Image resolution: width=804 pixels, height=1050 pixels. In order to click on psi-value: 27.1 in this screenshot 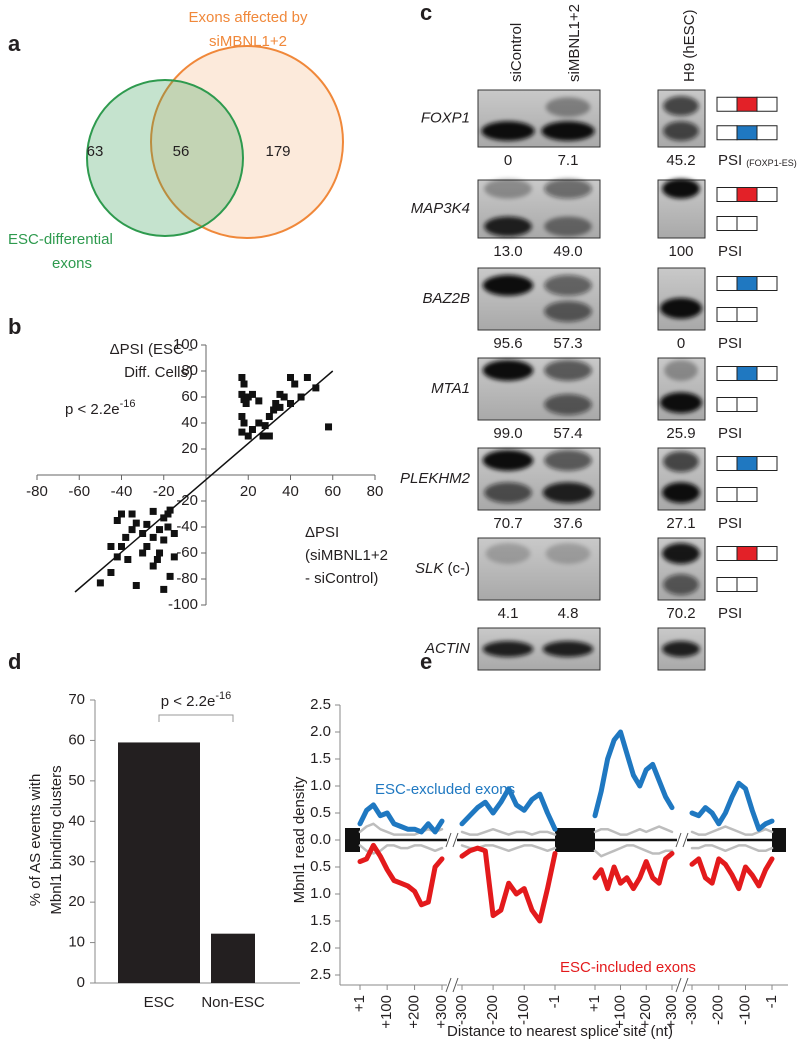, I will do `click(680, 523)`.